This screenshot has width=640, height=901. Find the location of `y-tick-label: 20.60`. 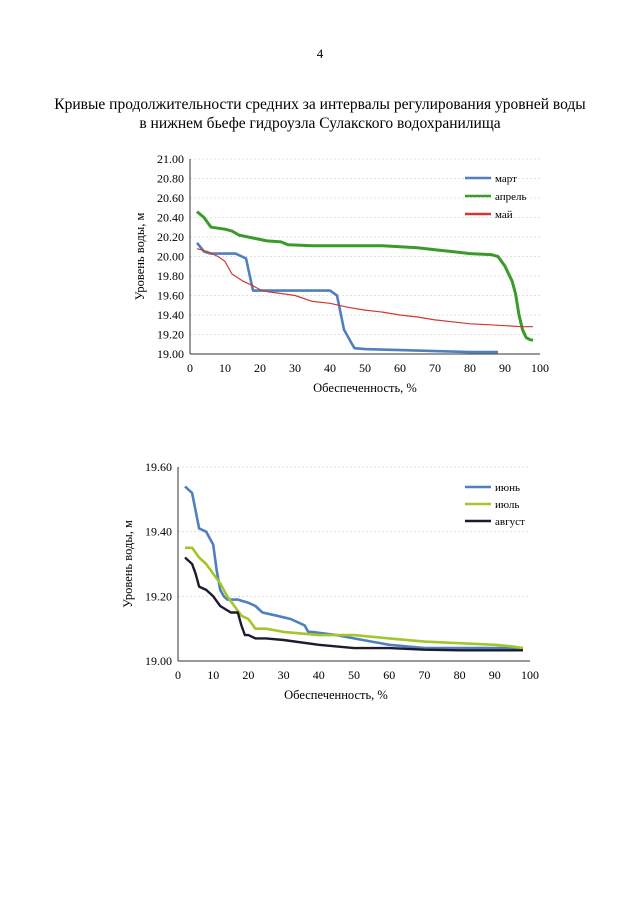

y-tick-label: 20.60 is located at coordinates (170, 198).